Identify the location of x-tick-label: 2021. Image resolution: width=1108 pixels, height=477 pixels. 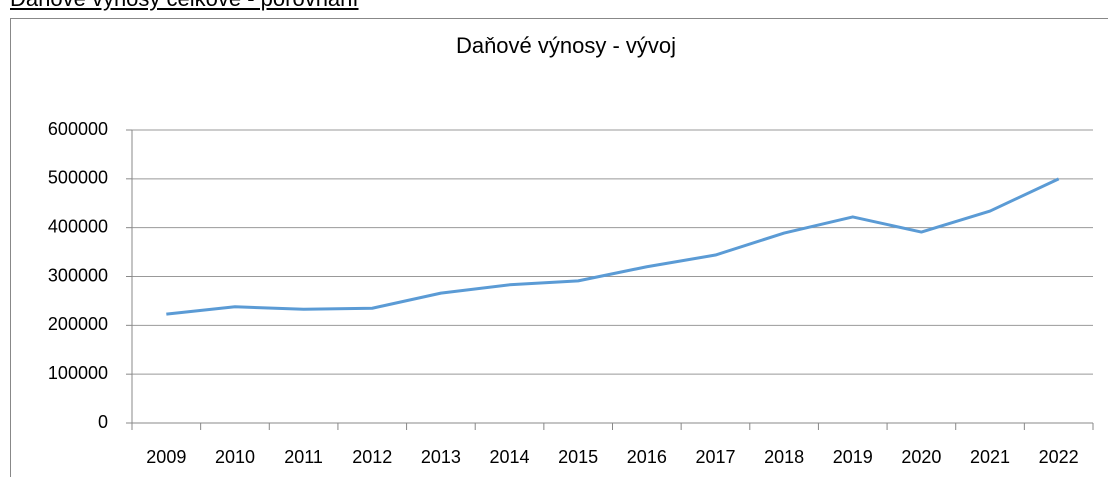
(990, 457).